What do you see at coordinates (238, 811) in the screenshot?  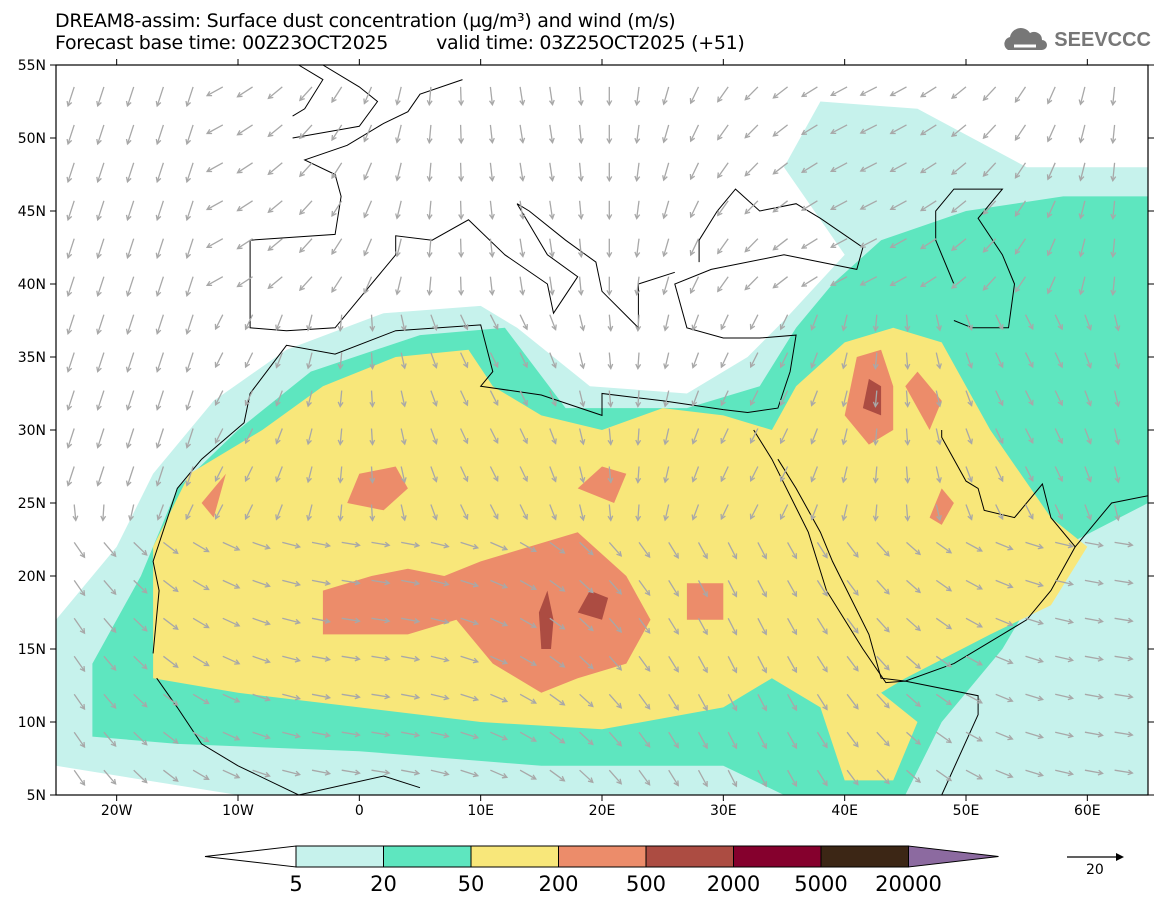 I see `lon-label: 10W` at bounding box center [238, 811].